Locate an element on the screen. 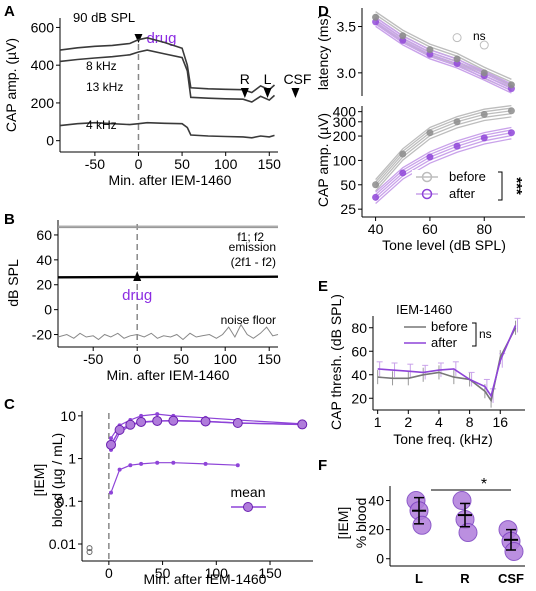  drug-arrow-icon is located at coordinates (137, 276).